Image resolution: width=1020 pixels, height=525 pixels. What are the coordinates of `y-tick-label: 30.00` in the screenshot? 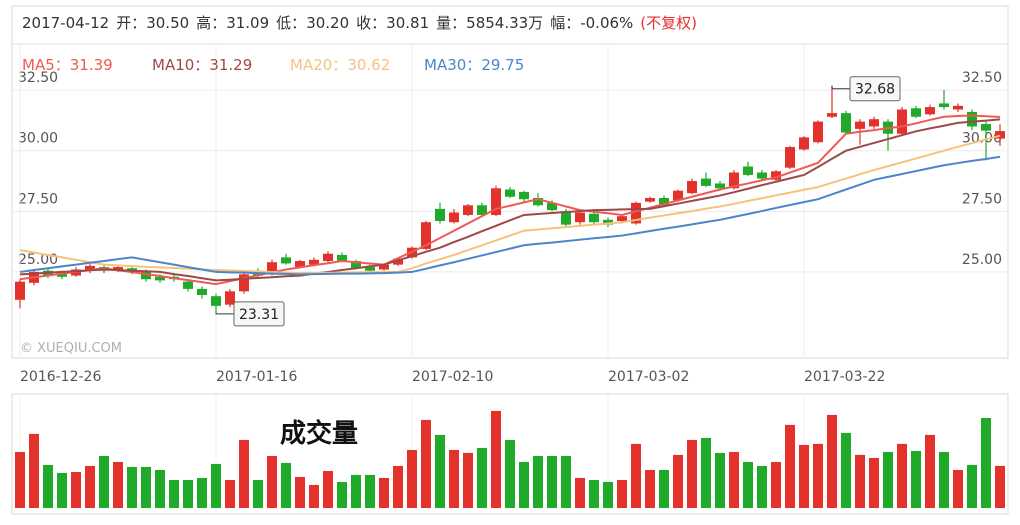 It's located at (38, 139).